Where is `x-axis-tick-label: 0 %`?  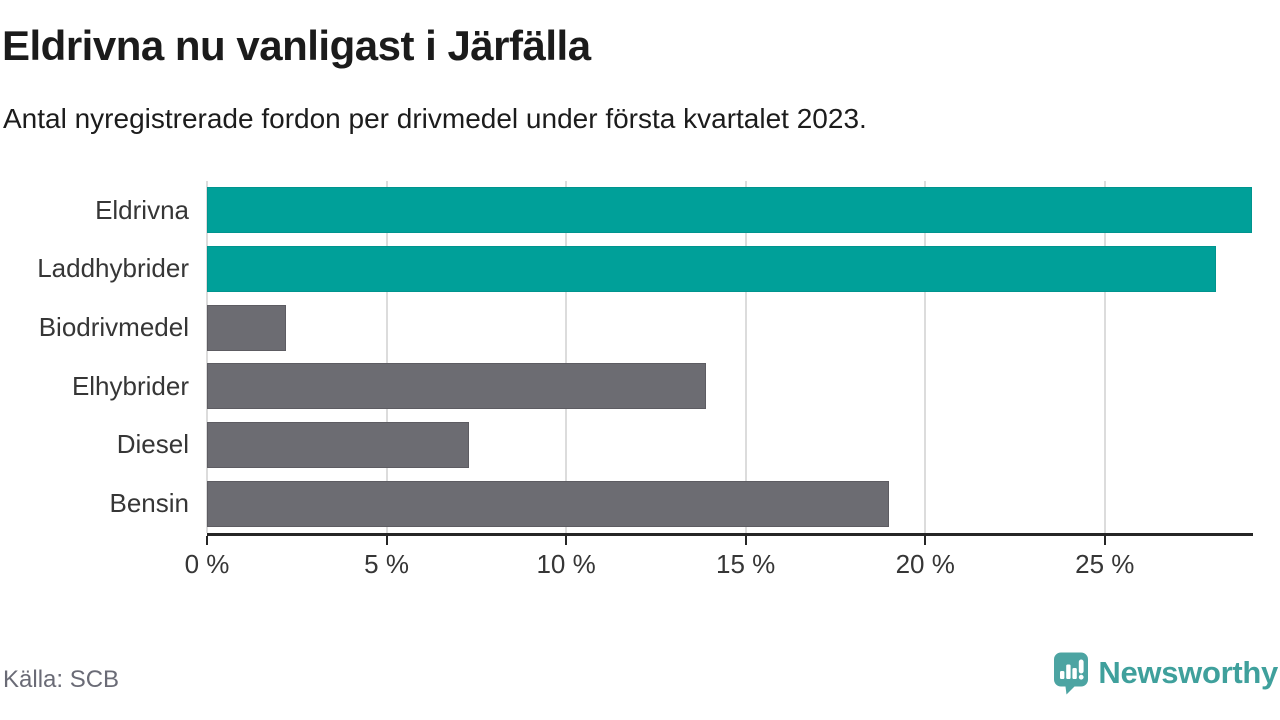 x-axis-tick-label: 0 % is located at coordinates (207, 564).